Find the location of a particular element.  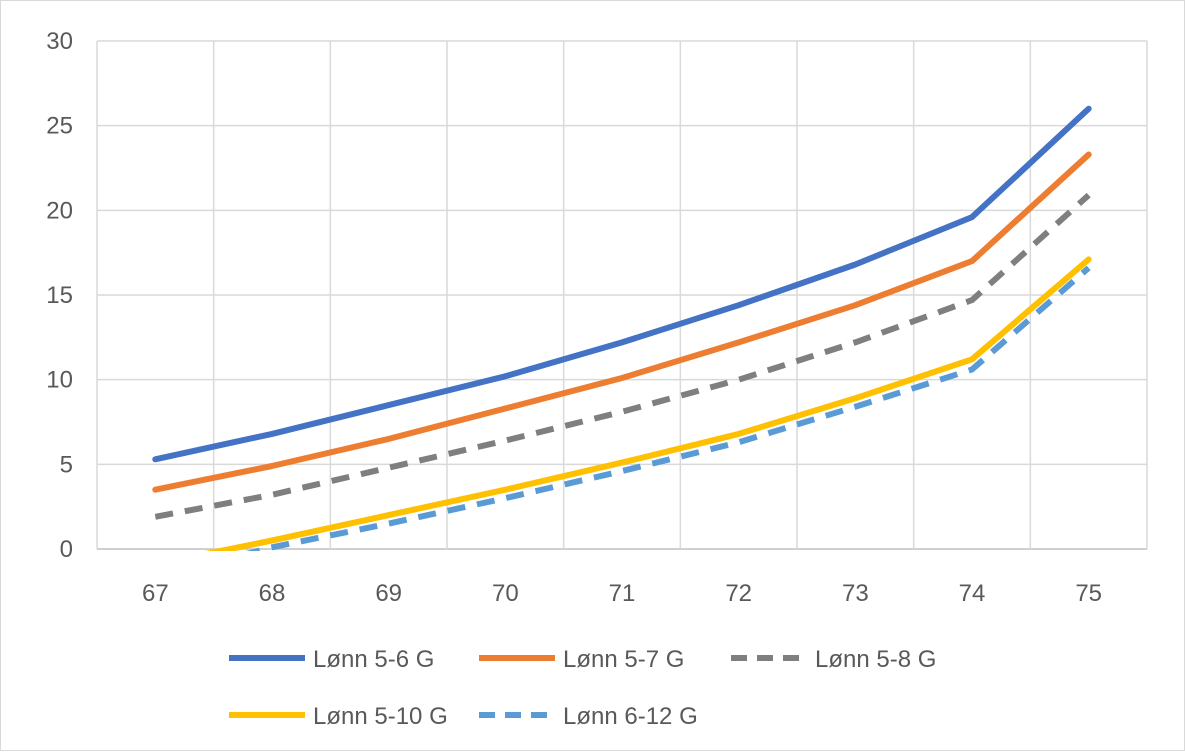

legend-label: Lønn 5-10 G is located at coordinates (380, 716).